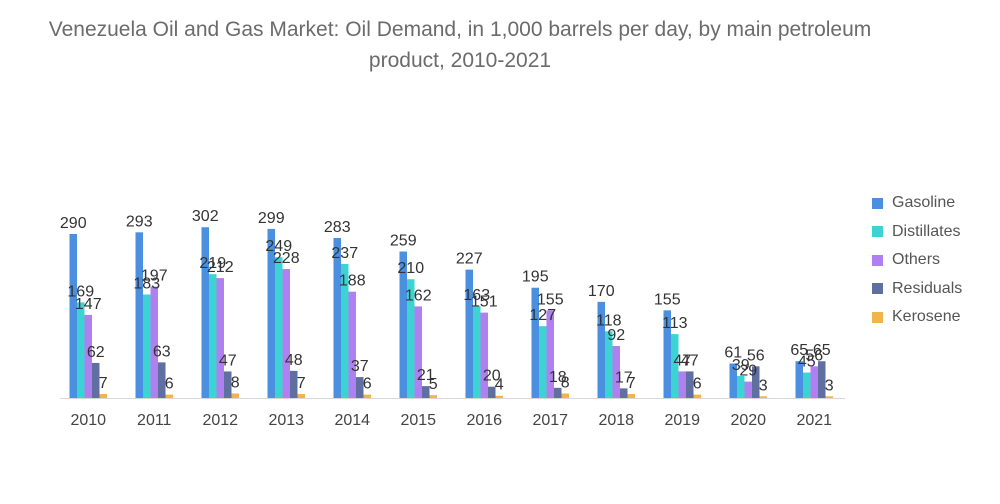 Image resolution: width=1000 pixels, height=504 pixels. I want to click on legend-swatch-residuals, so click(877, 289).